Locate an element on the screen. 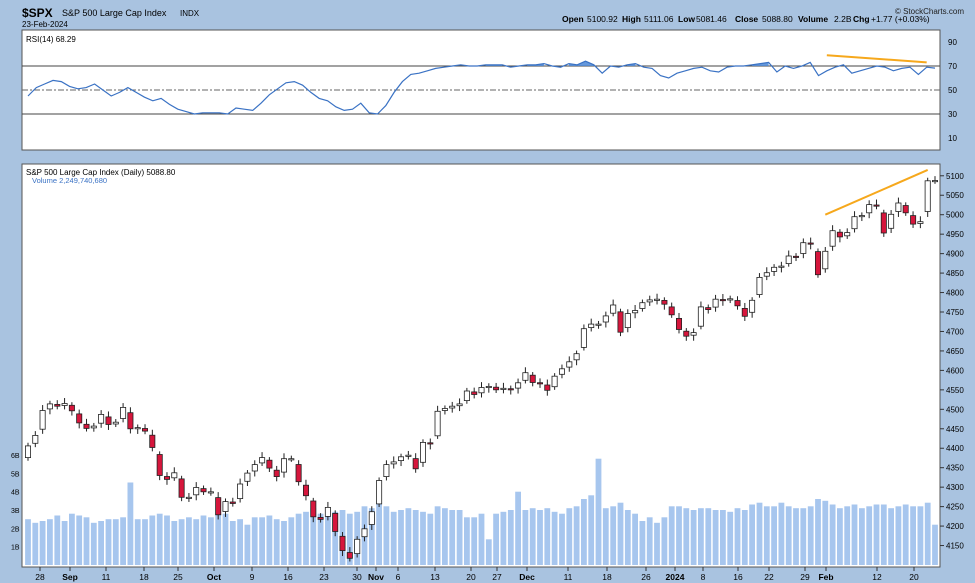 This screenshot has height=583, width=975. close-value: 5088.80 is located at coordinates (777, 19).